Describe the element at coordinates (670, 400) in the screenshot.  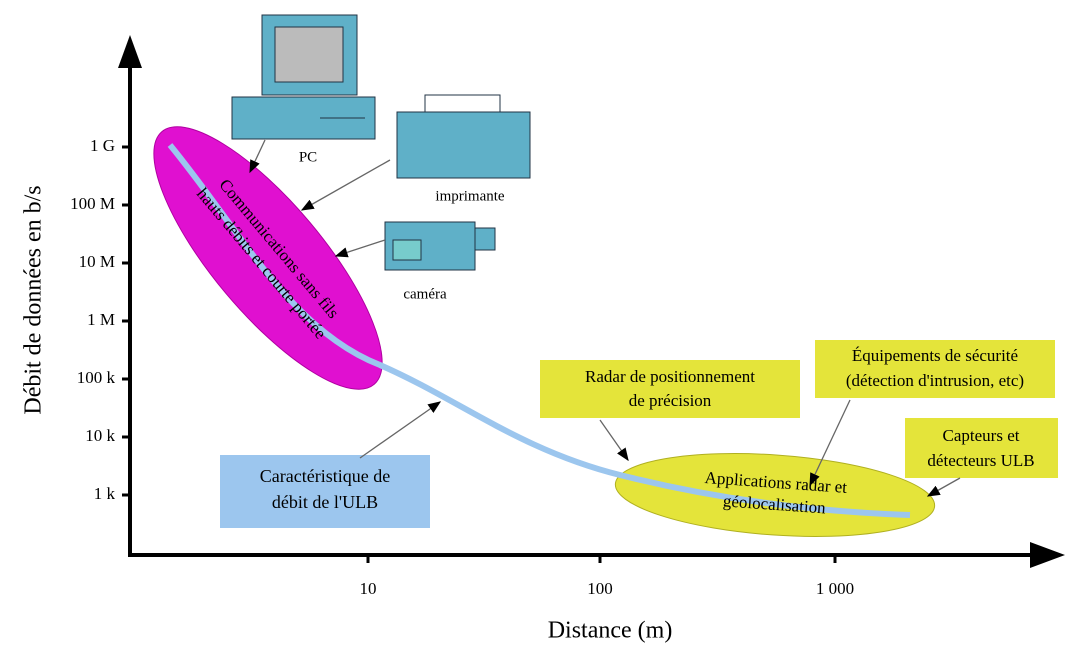
I see `callout-text: de précision` at that location.